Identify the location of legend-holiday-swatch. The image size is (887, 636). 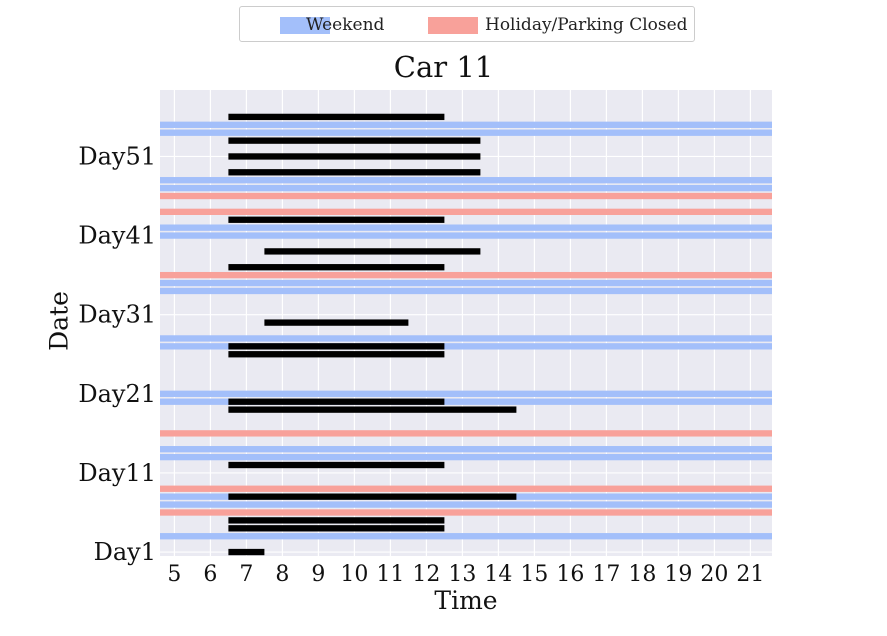
(453, 25).